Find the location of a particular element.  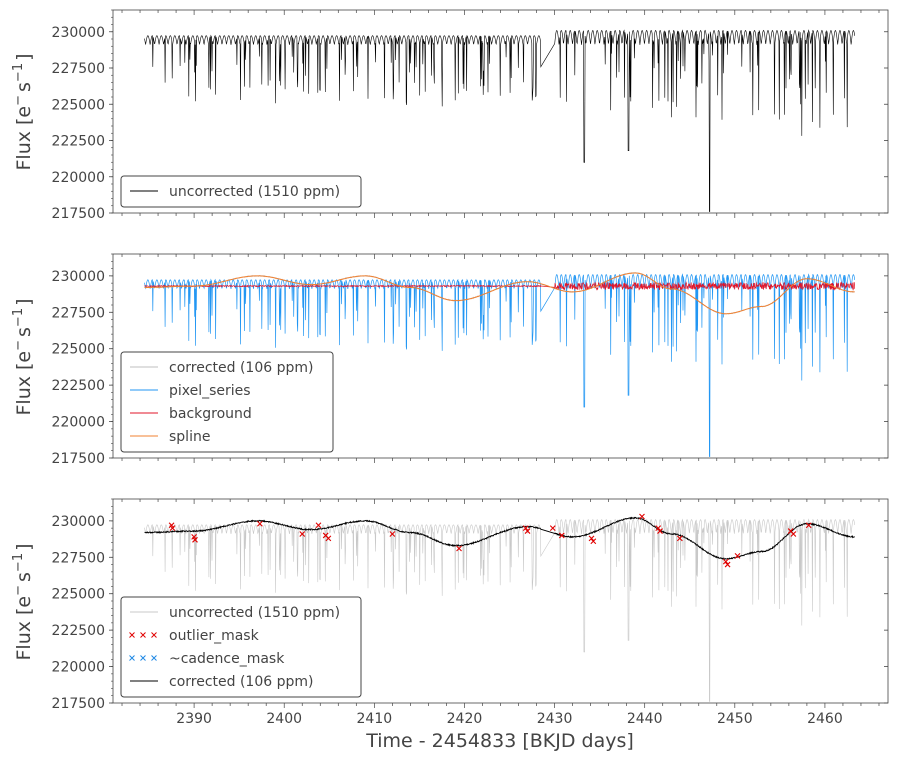

x-tick-label: 2400 is located at coordinates (284, 719).